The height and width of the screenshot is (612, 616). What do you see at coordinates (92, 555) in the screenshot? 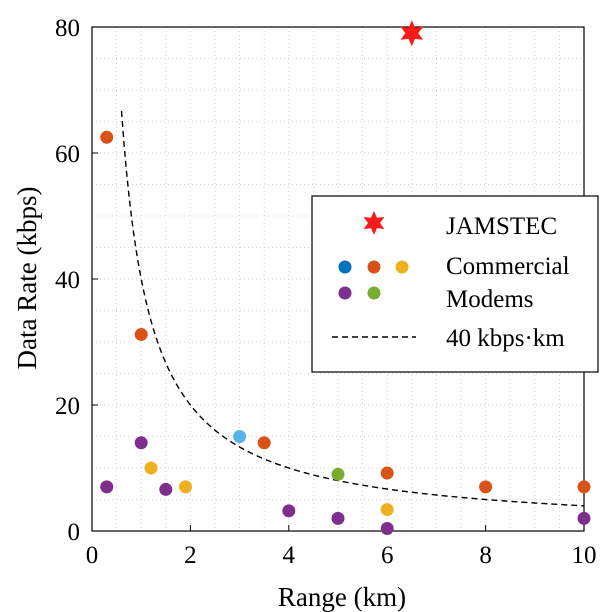
I see `x-tick-label: 0` at bounding box center [92, 555].